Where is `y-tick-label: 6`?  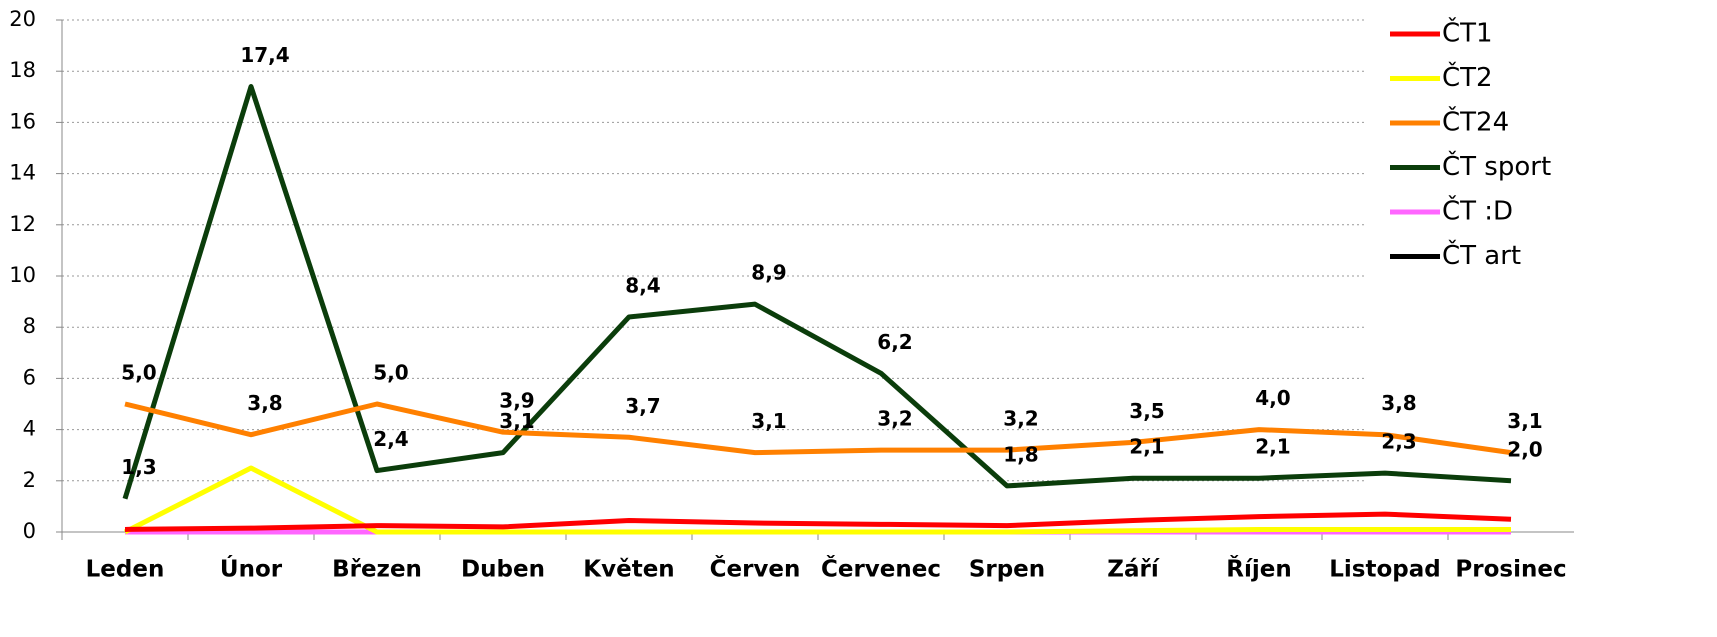 y-tick-label: 6 is located at coordinates (29, 377).